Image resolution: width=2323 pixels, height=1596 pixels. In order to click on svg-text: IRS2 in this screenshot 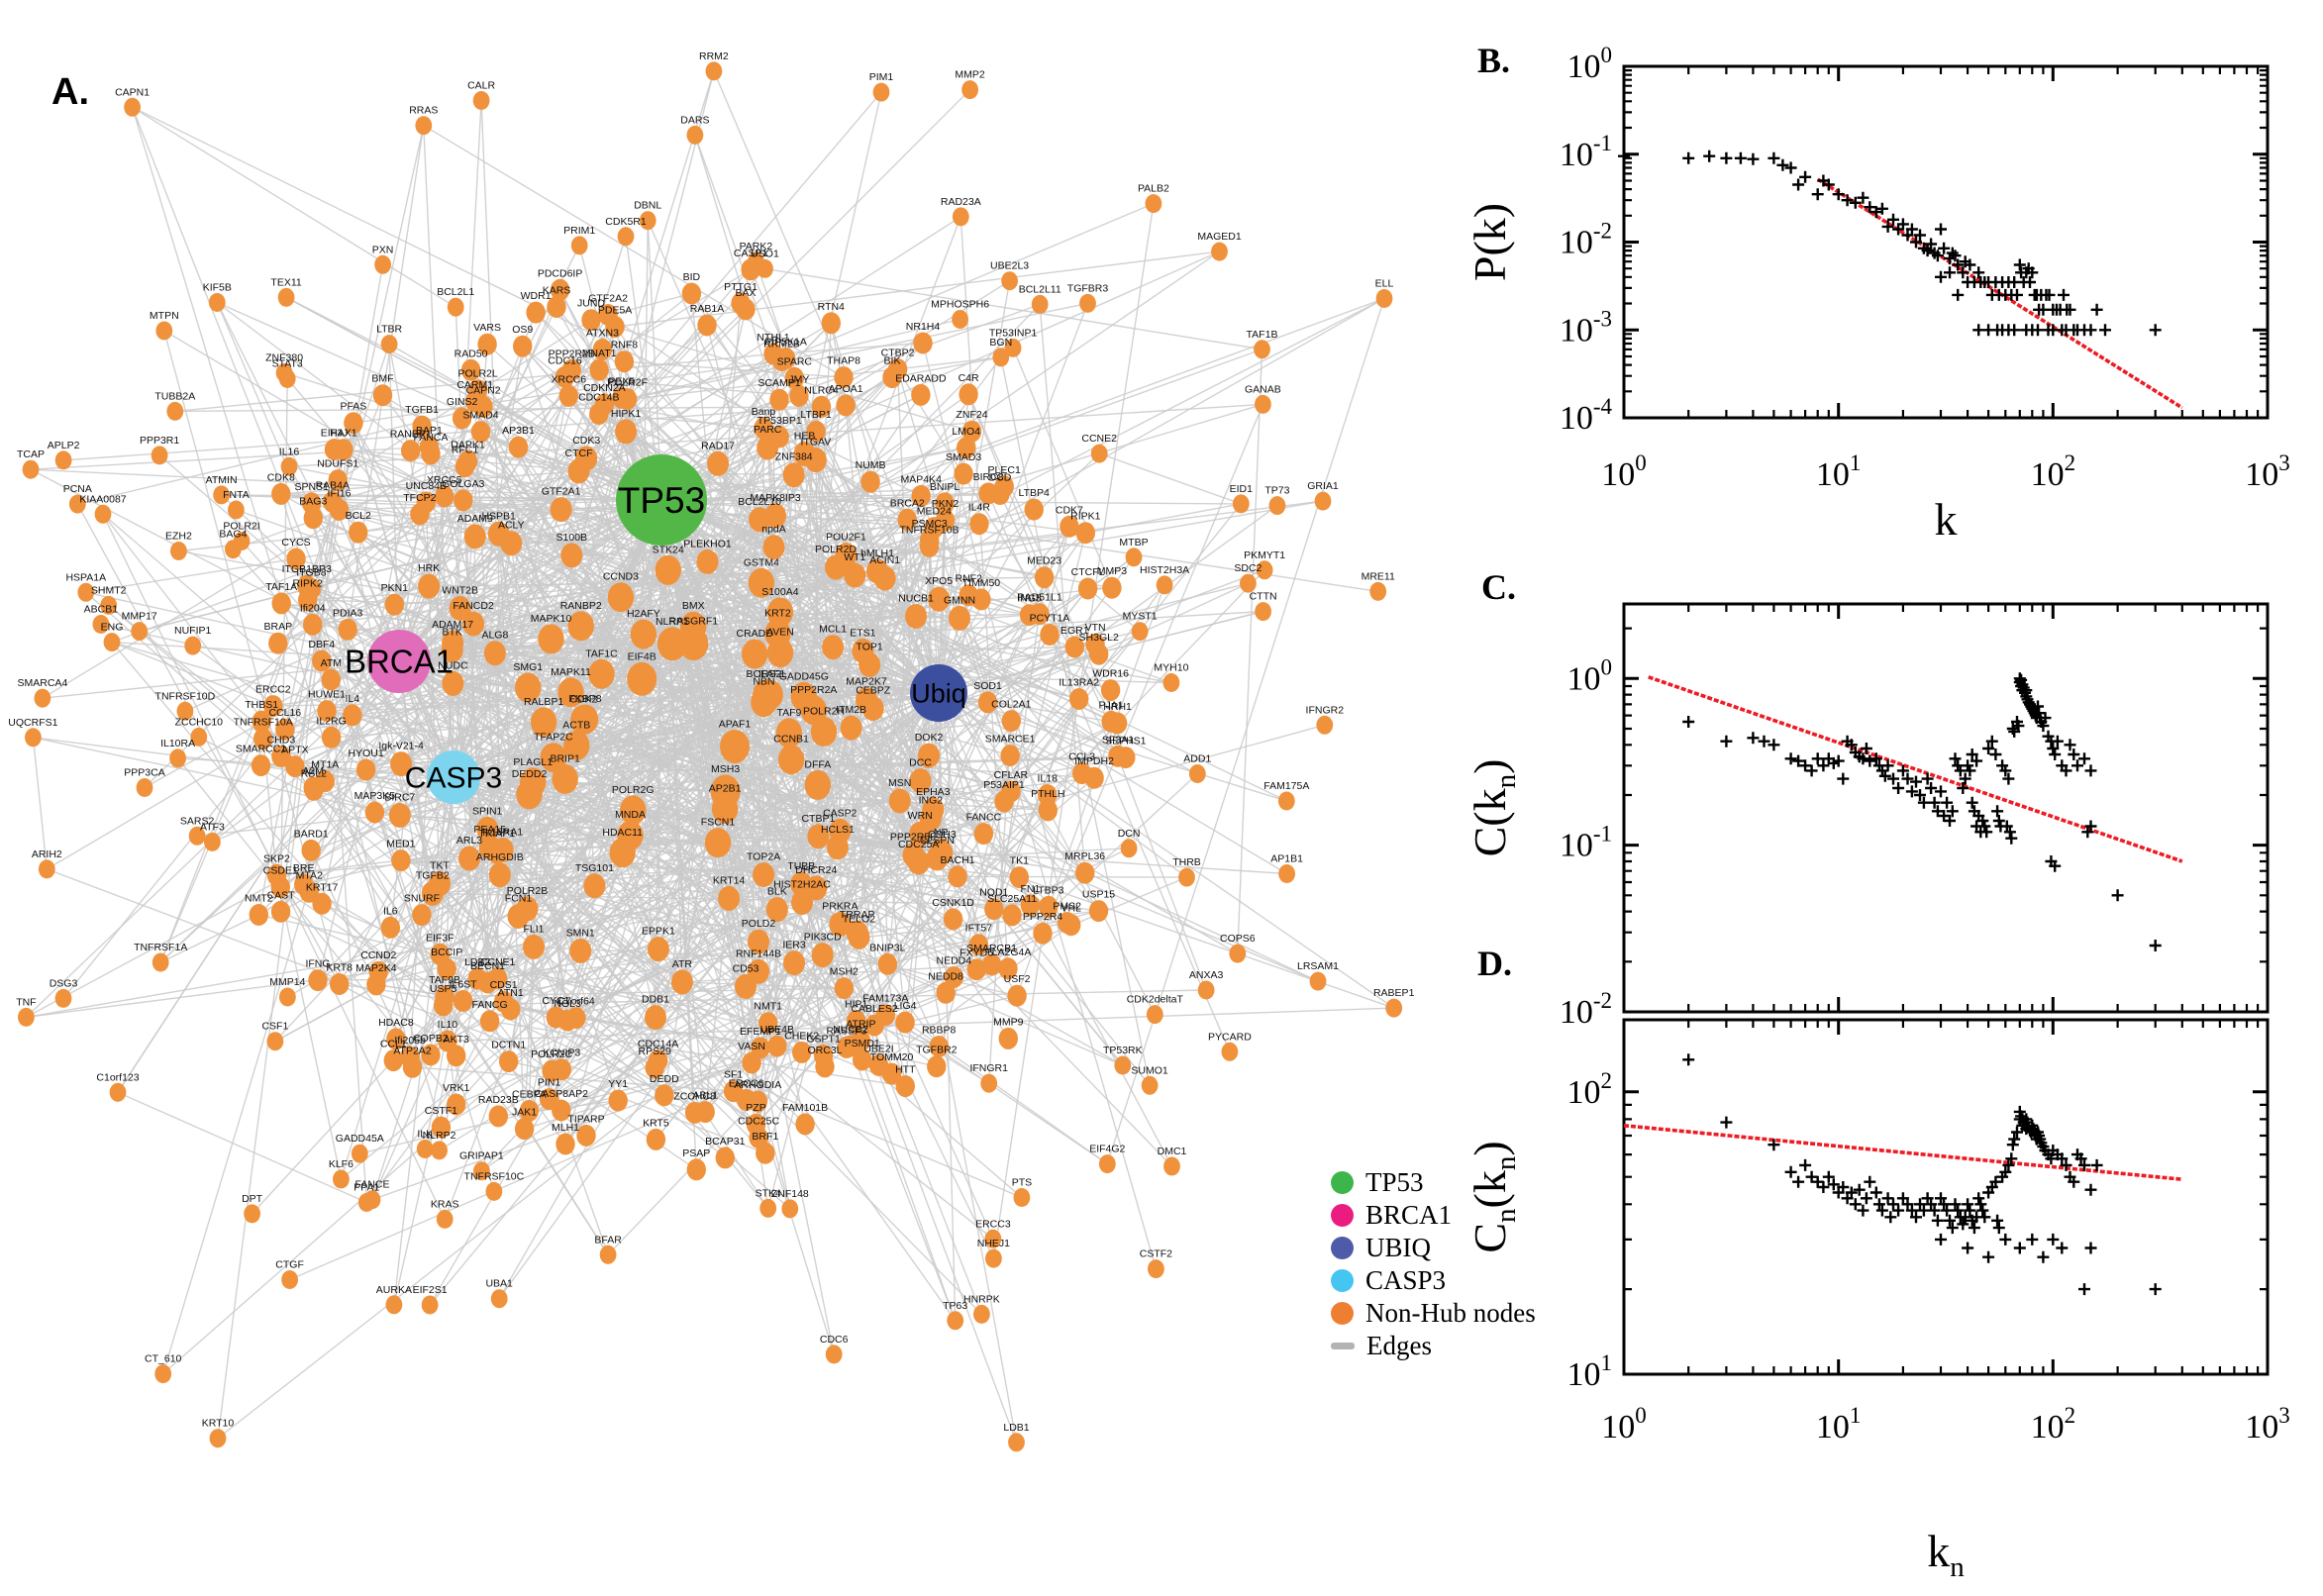, I will do `click(770, 674)`.